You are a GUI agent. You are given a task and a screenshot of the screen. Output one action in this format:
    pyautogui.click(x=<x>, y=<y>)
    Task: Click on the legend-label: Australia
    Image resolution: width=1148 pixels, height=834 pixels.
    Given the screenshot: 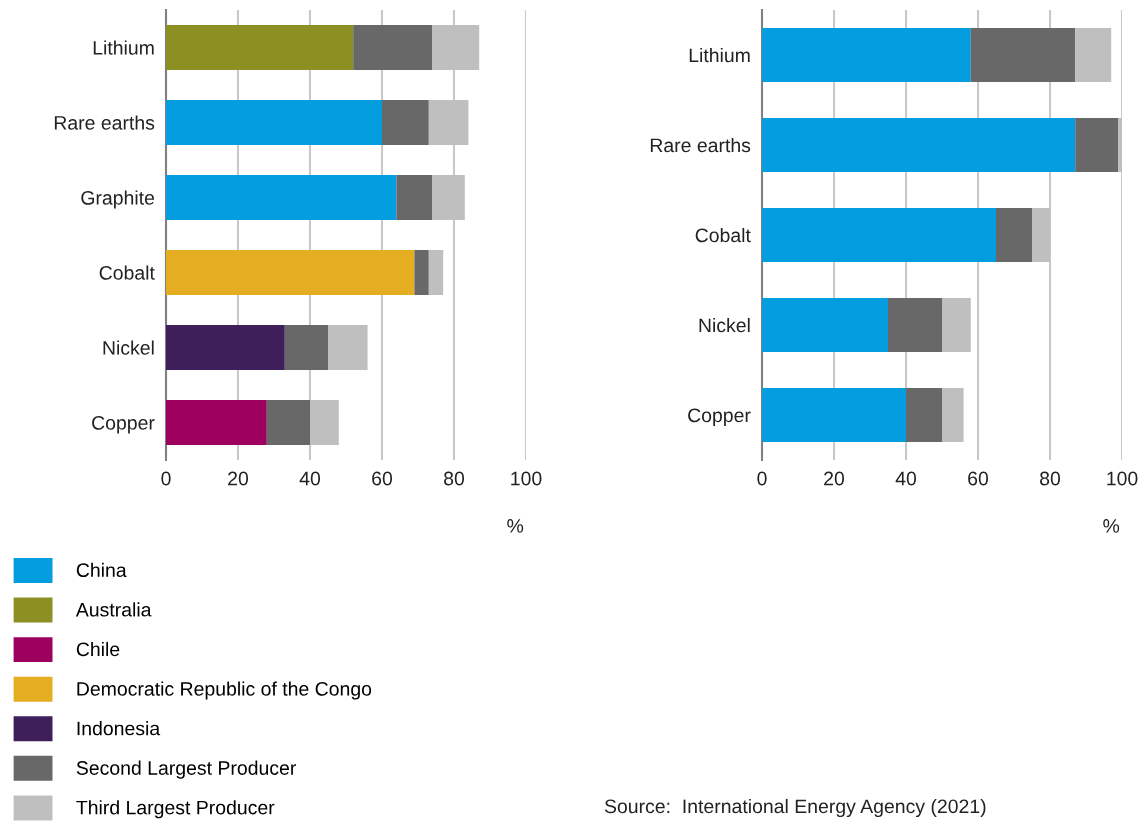 What is the action you would take?
    pyautogui.click(x=113, y=609)
    